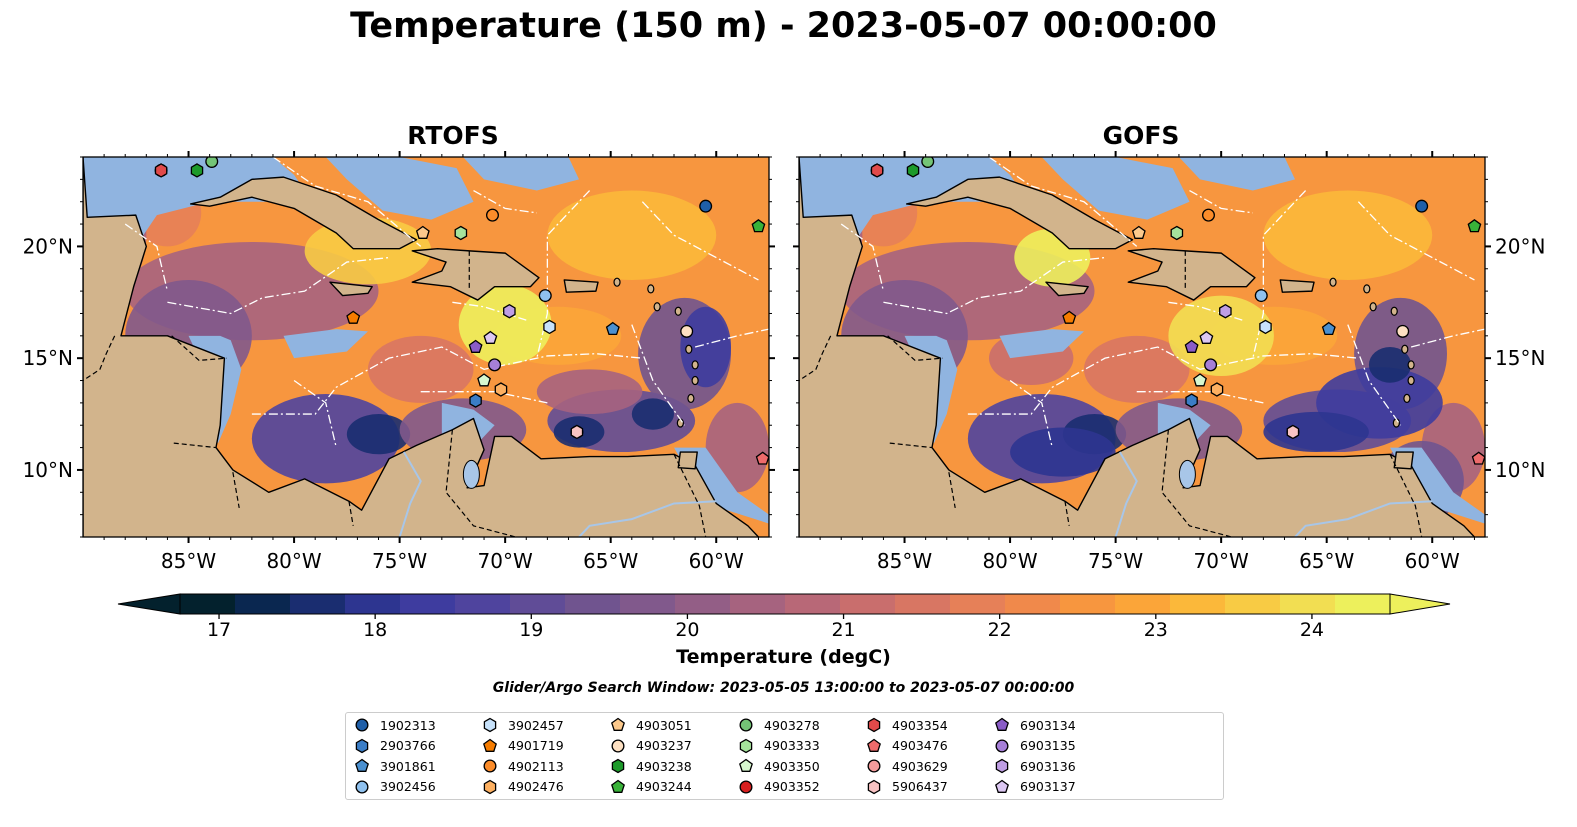  I want to click on legend-item: 4903352, so click(779, 787).